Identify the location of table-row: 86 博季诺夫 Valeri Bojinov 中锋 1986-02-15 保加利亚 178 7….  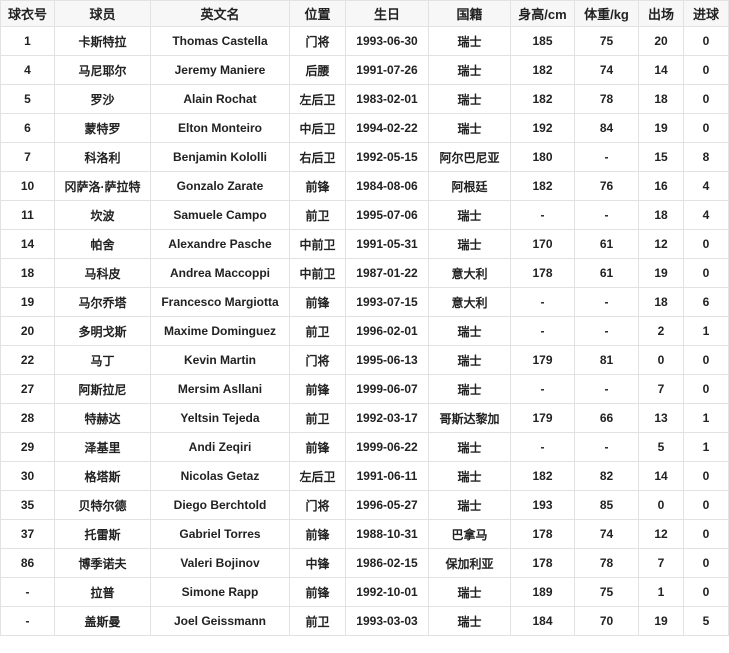
(364, 563).